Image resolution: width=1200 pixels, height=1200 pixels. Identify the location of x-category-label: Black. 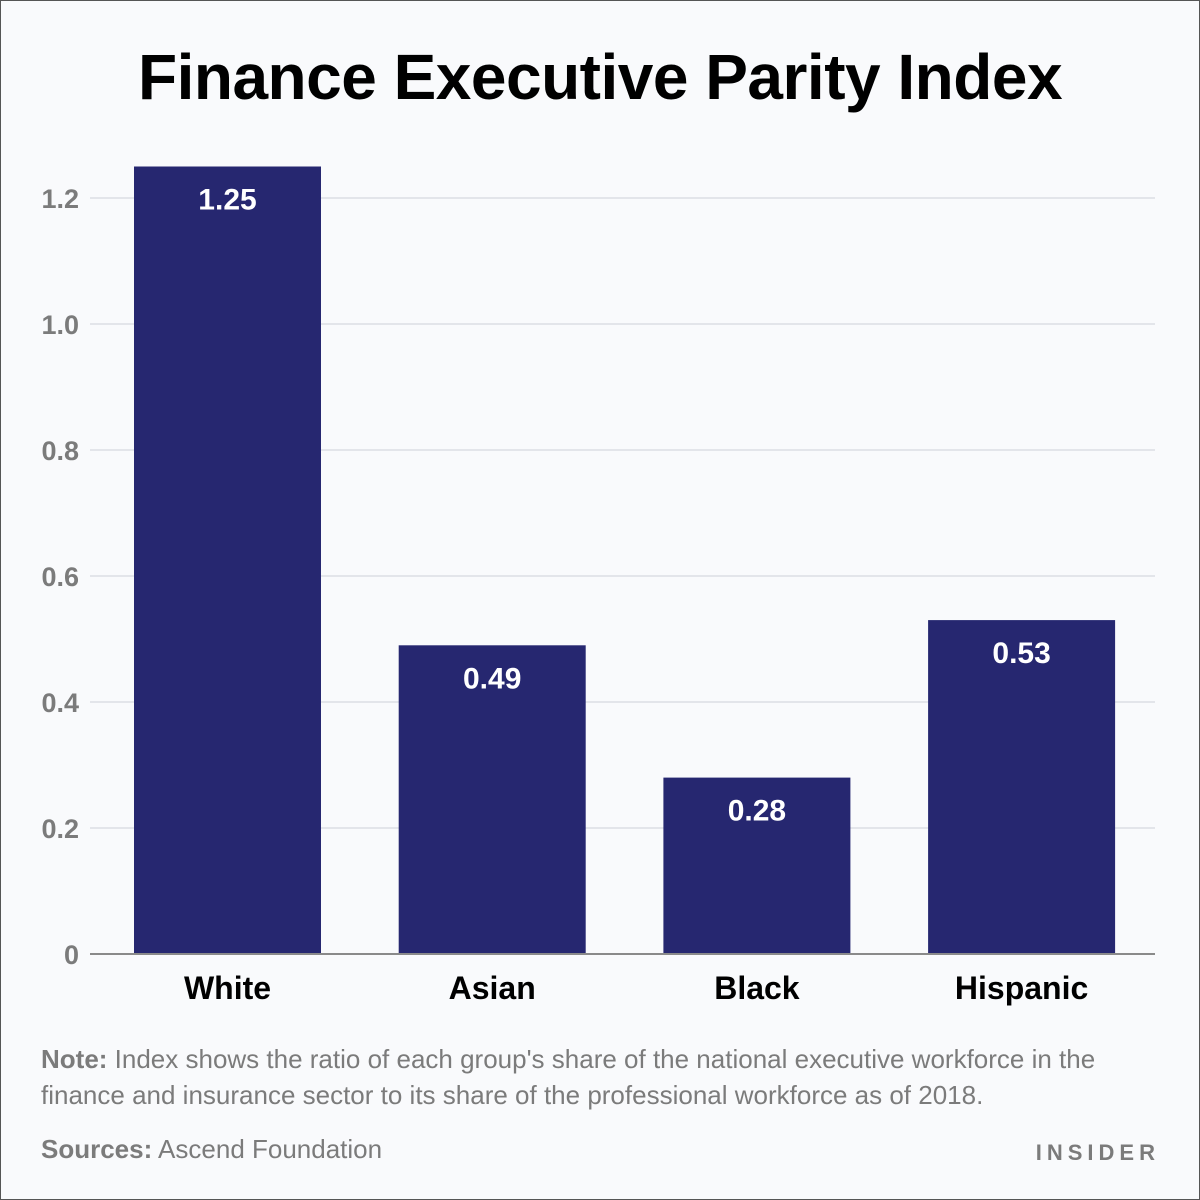
(757, 988).